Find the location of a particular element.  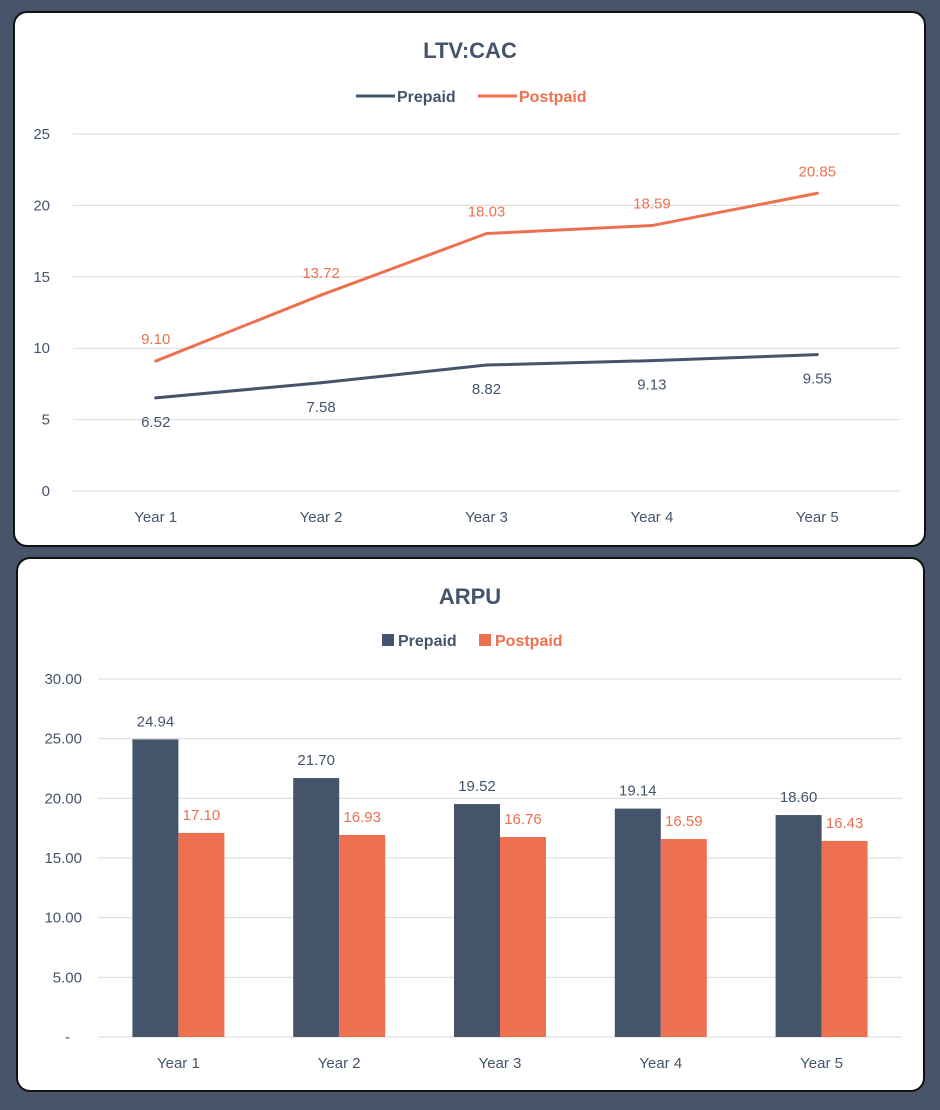

data-label: 19.14 is located at coordinates (638, 791).